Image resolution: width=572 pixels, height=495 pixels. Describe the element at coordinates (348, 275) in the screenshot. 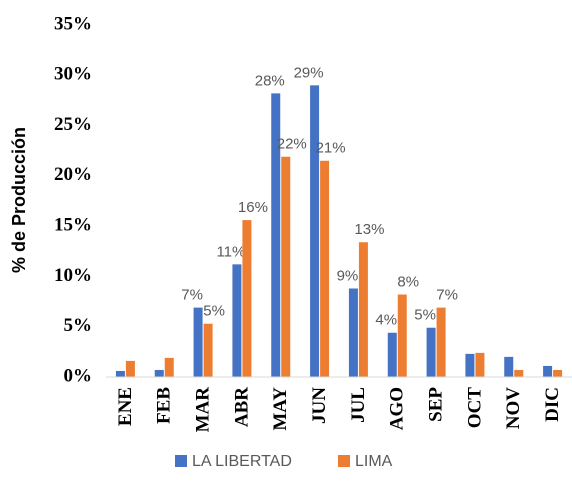

I see `data-label: 9%` at that location.